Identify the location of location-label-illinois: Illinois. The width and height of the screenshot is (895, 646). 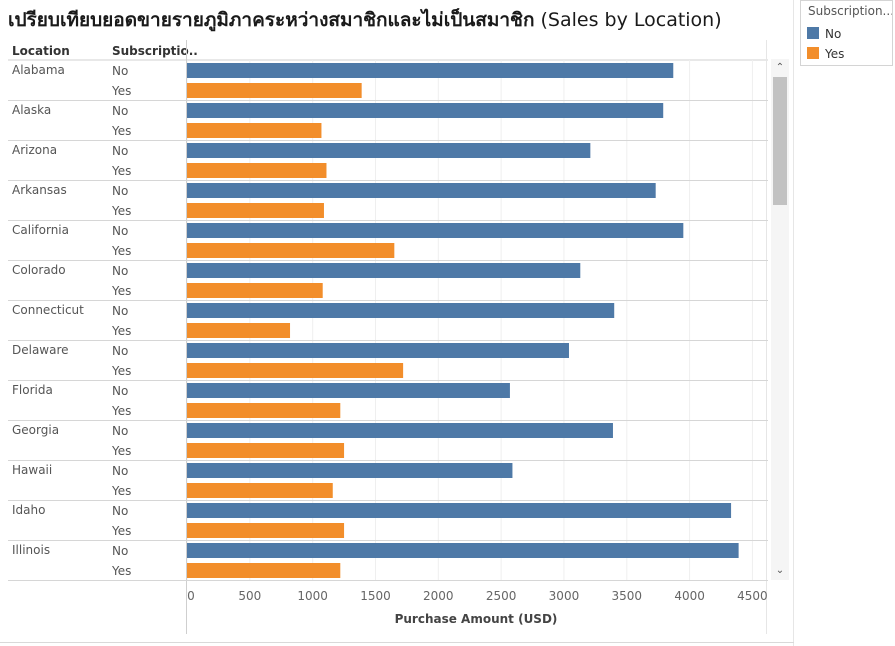
(31, 550).